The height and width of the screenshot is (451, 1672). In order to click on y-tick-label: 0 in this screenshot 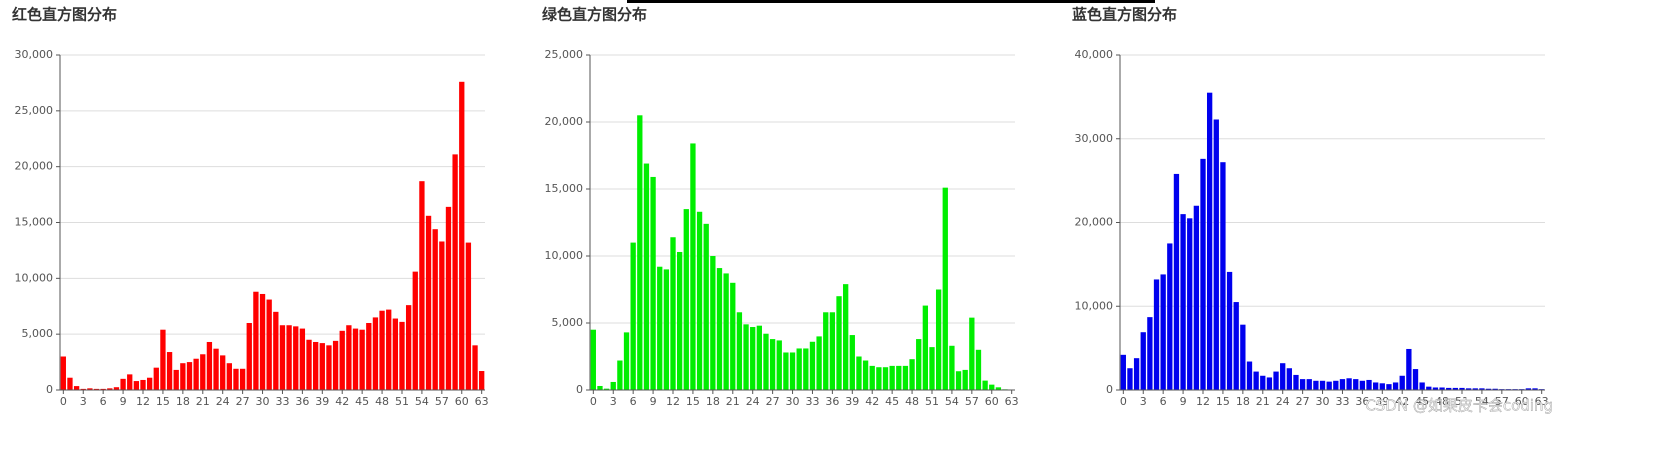, I will do `click(579, 389)`.